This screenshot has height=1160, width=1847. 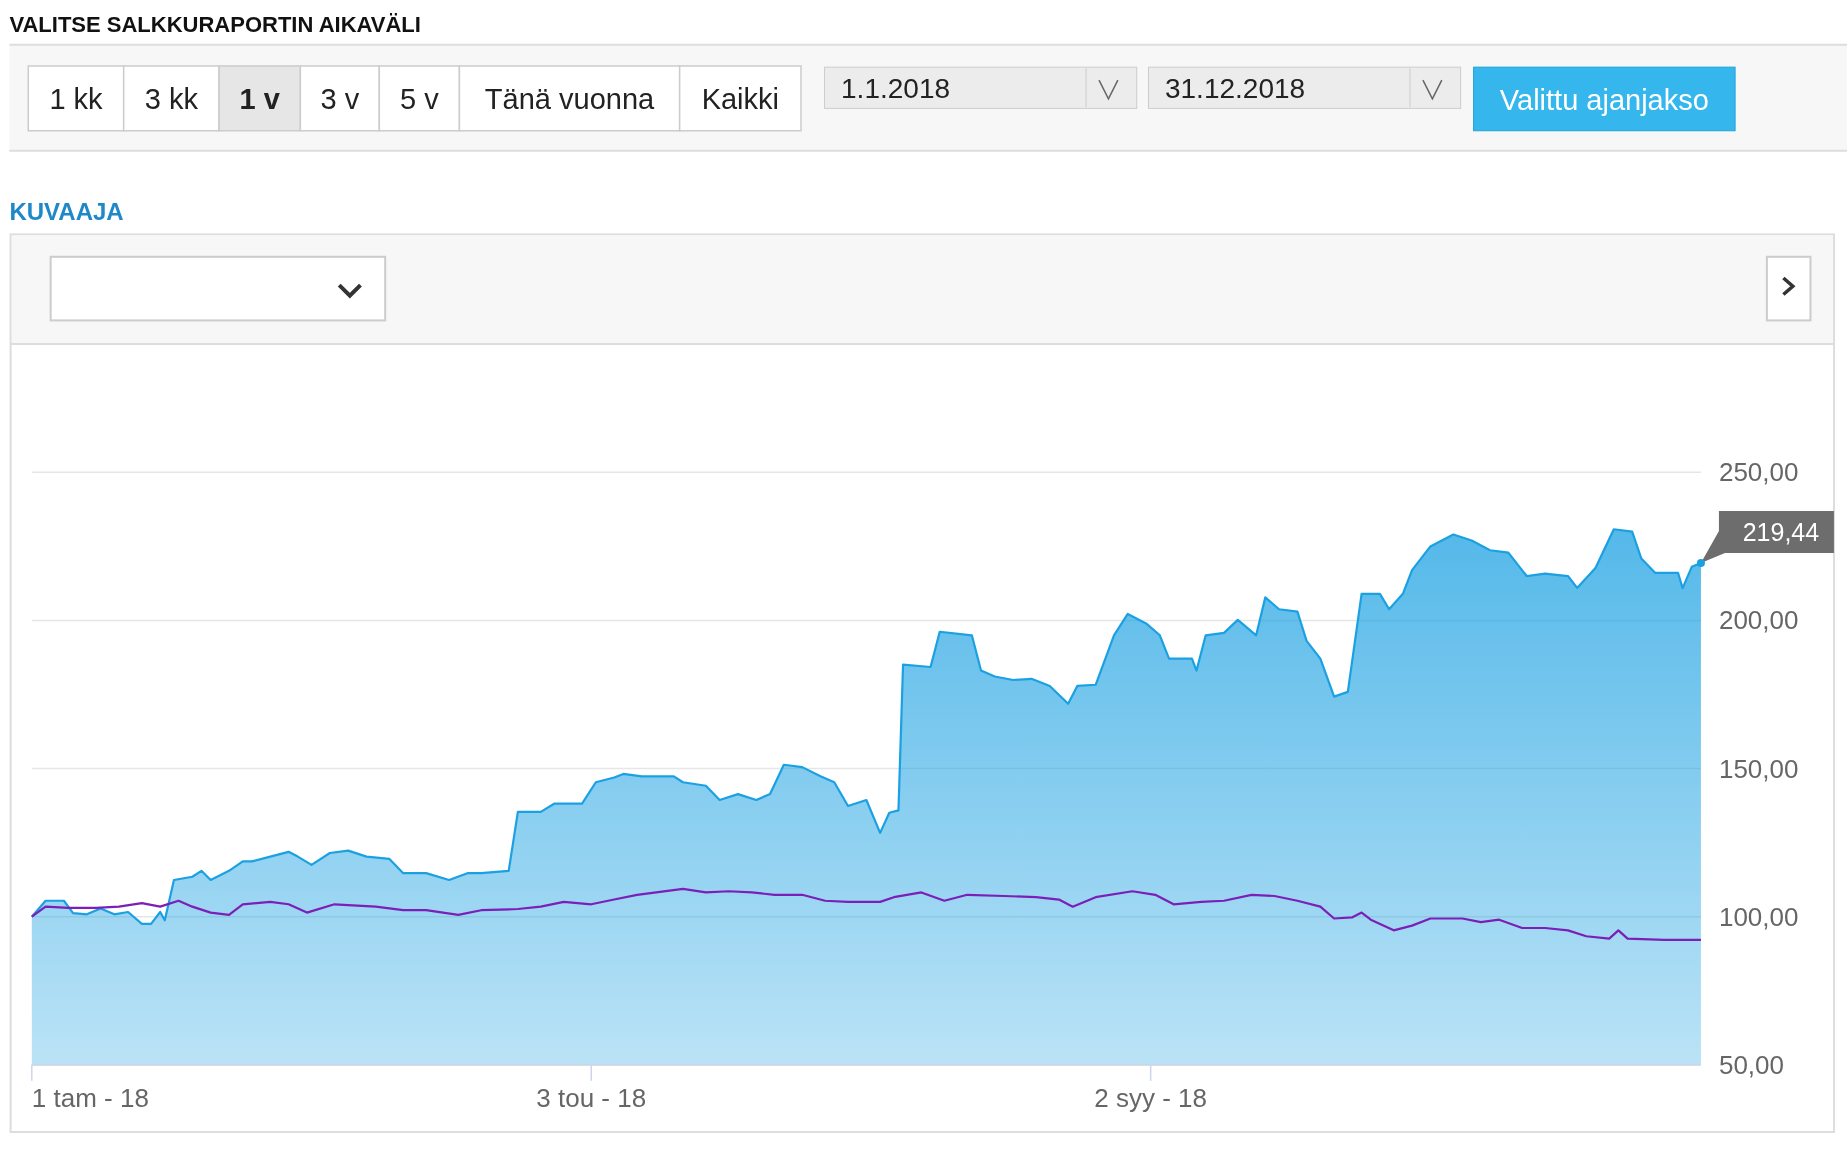 What do you see at coordinates (896, 88) in the screenshot?
I see `text: 1.1.2018` at bounding box center [896, 88].